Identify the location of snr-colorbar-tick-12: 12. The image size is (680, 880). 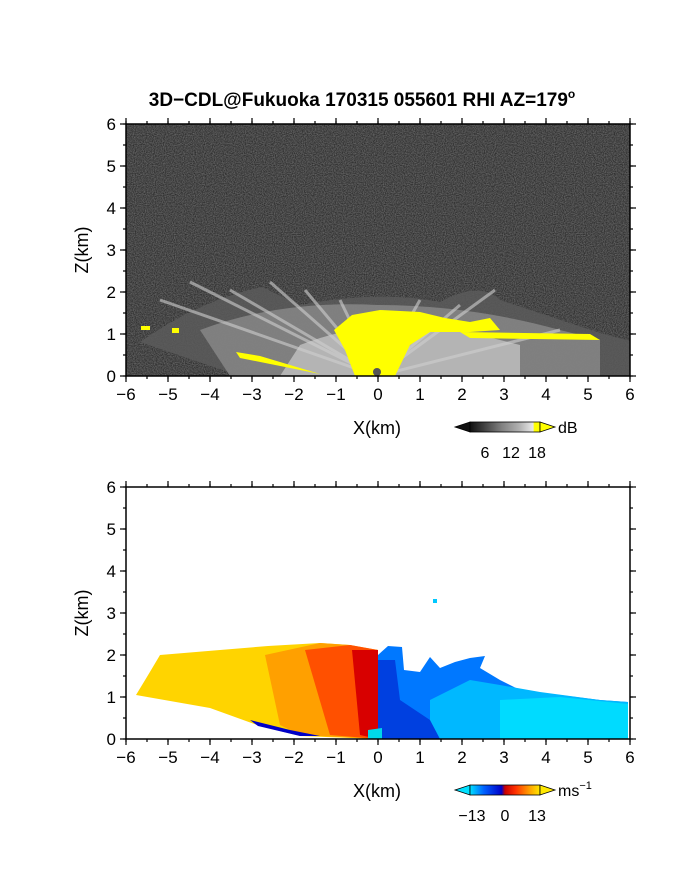
(511, 453).